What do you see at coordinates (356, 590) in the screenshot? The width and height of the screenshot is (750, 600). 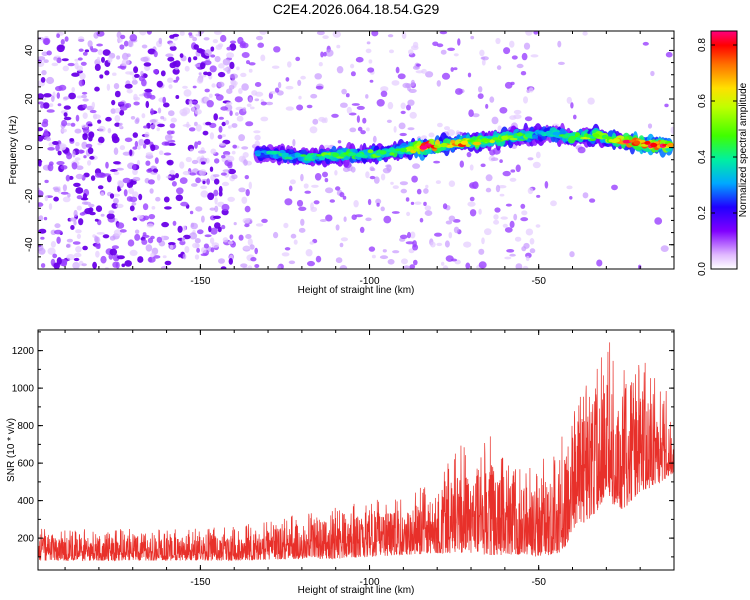 I see `snr-x-label: Height of straight line (km)` at bounding box center [356, 590].